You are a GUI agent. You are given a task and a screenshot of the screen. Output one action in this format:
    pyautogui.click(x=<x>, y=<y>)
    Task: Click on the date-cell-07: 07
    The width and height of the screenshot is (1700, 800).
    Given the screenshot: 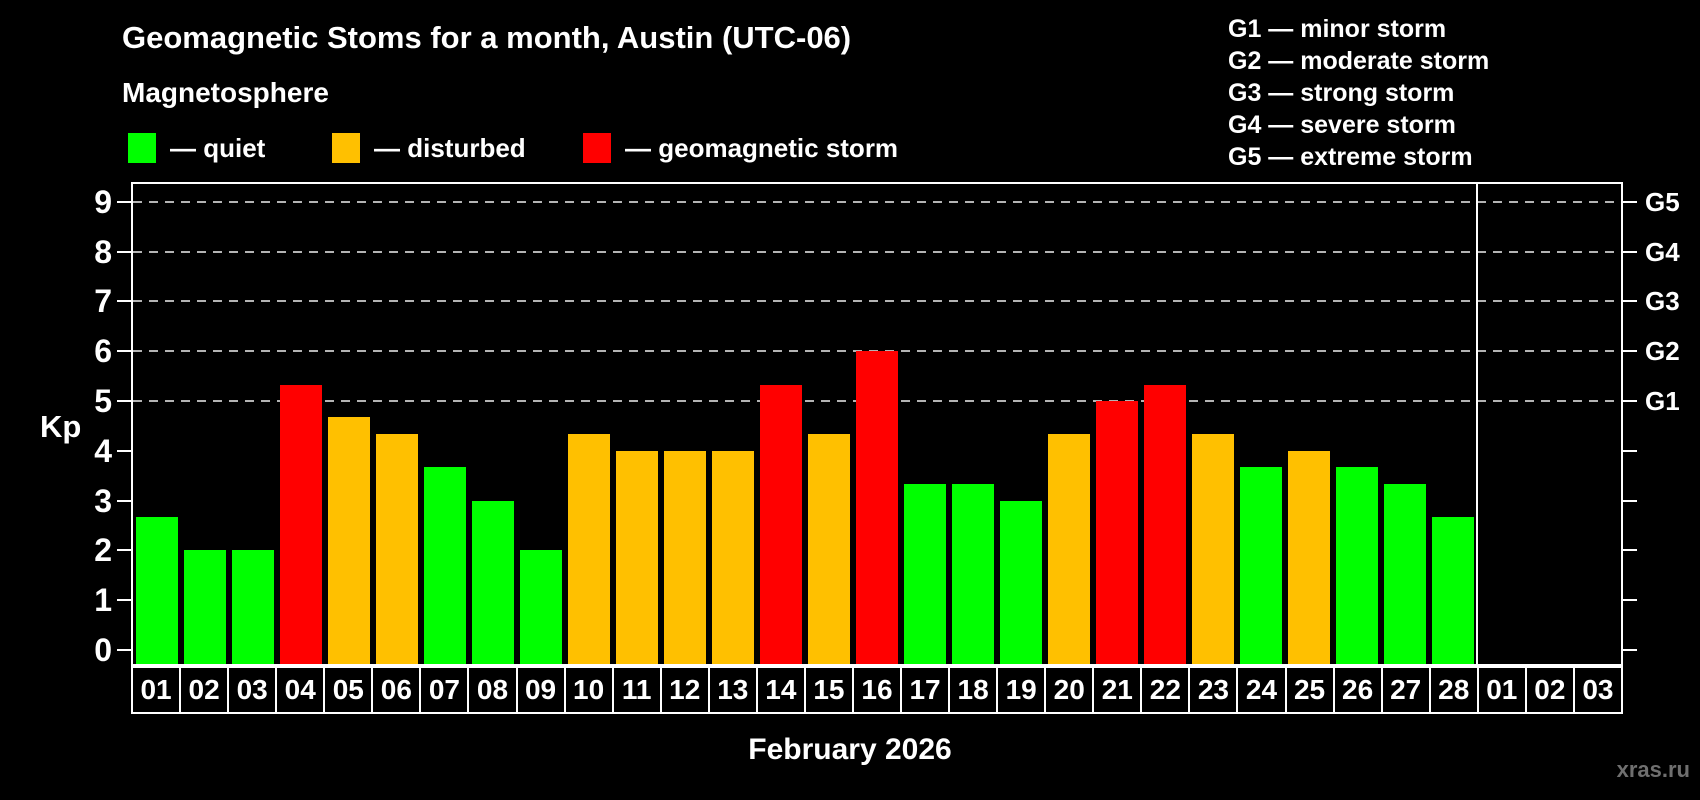 What is the action you would take?
    pyautogui.click(x=444, y=690)
    